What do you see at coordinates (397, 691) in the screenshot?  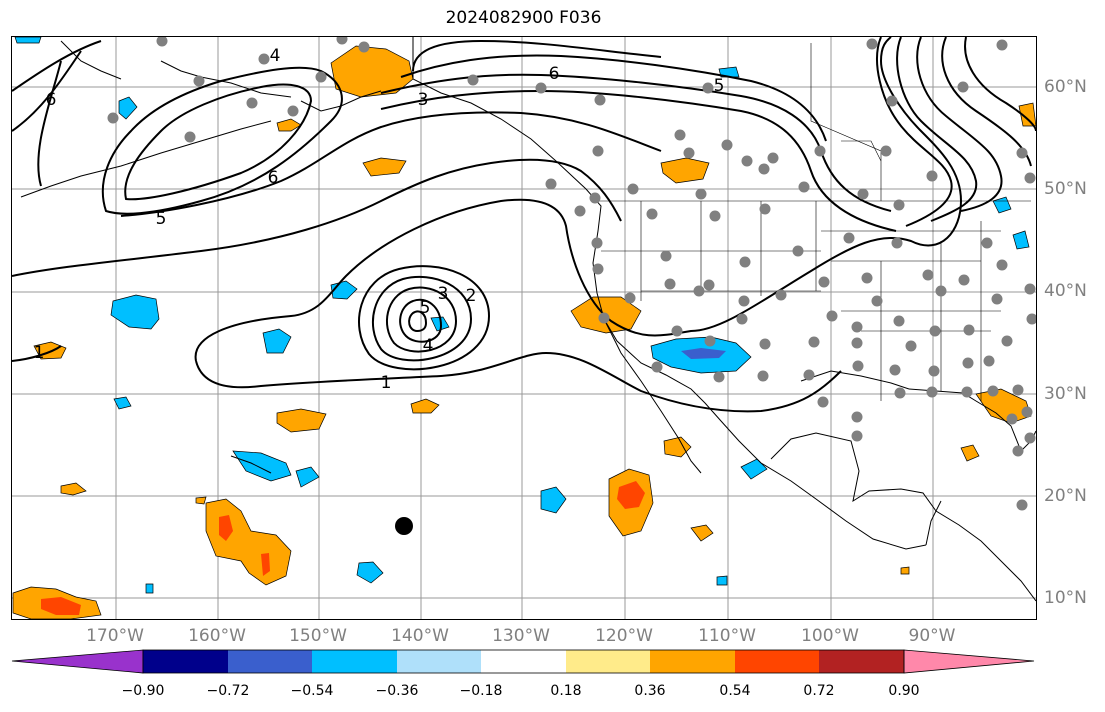 I see `colorbar-tick: −0.36` at bounding box center [397, 691].